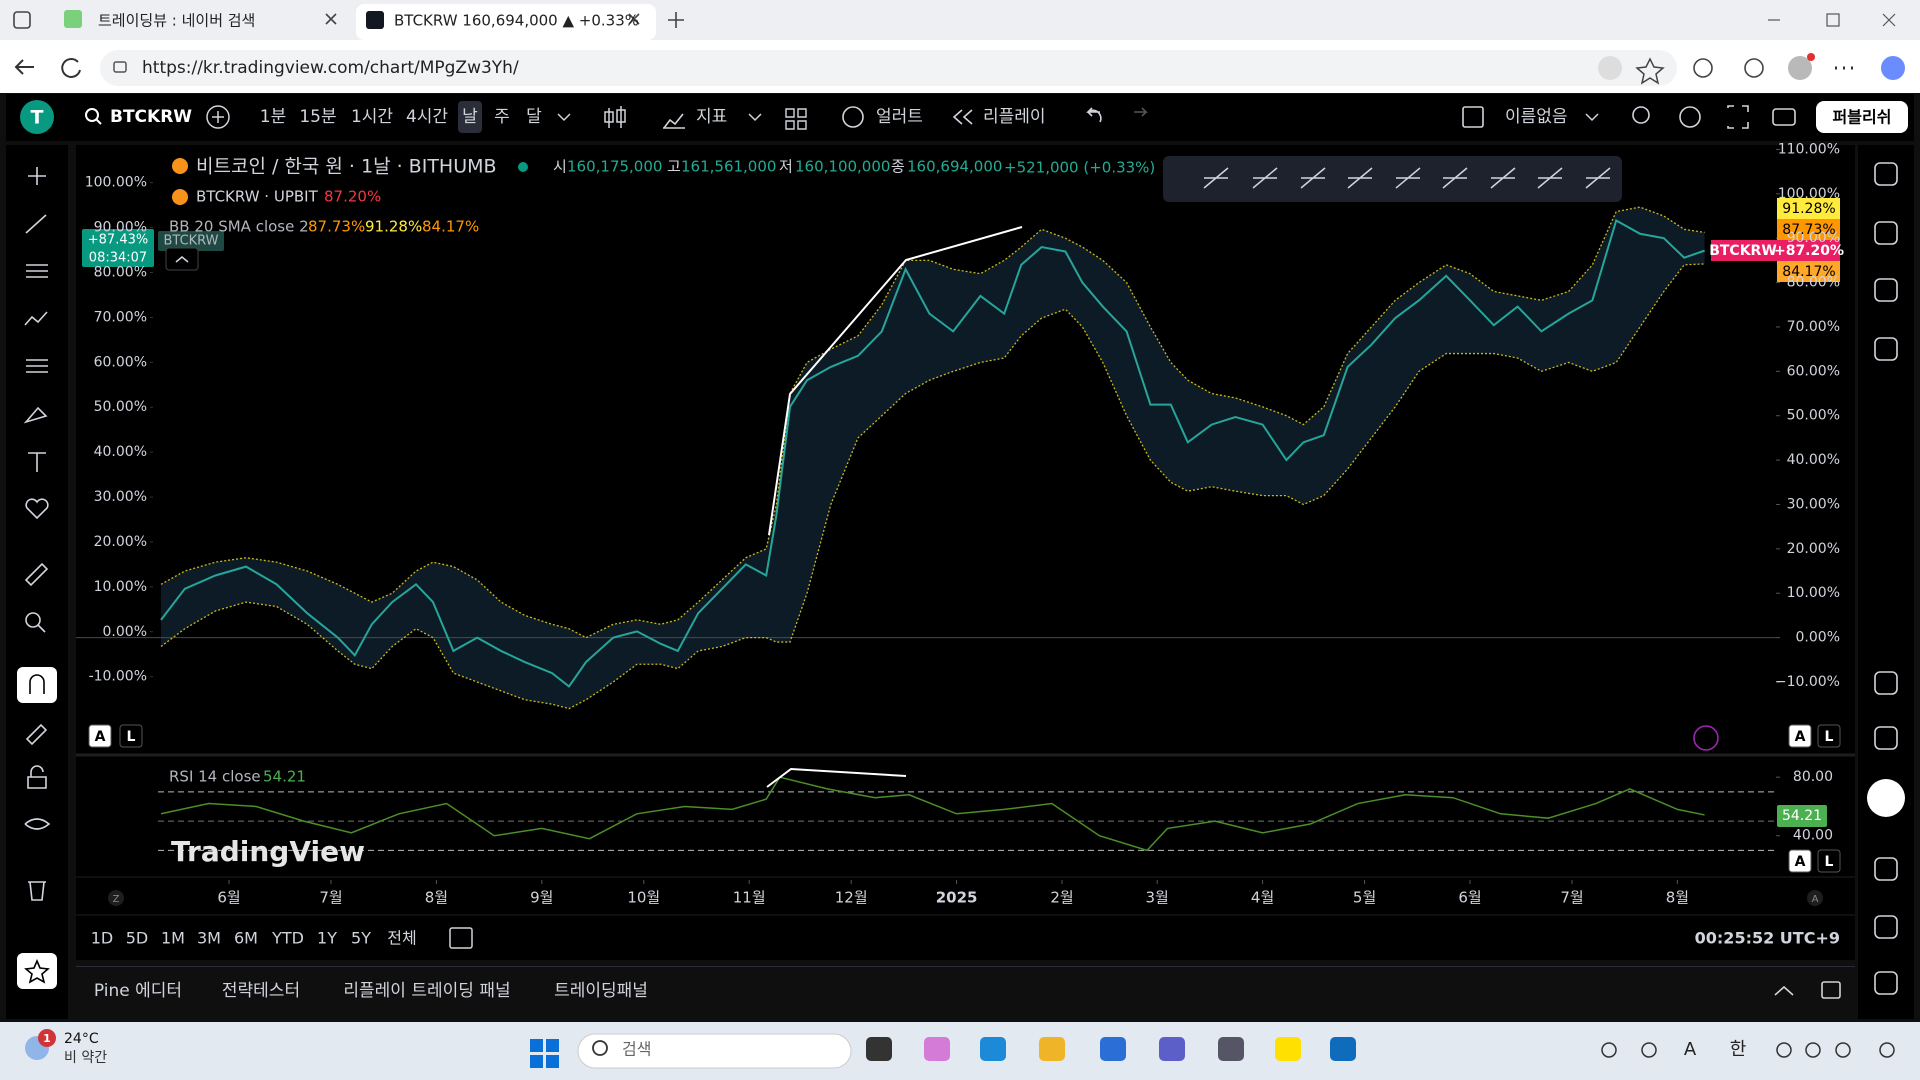 This screenshot has width=1920, height=1080. Describe the element at coordinates (1738, 117) in the screenshot. I see `fullscreen` at that location.